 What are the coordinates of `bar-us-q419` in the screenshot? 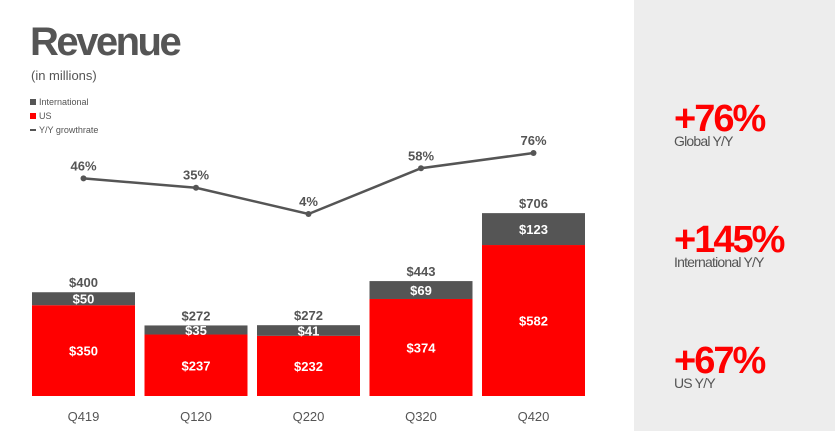 It's located at (83, 350).